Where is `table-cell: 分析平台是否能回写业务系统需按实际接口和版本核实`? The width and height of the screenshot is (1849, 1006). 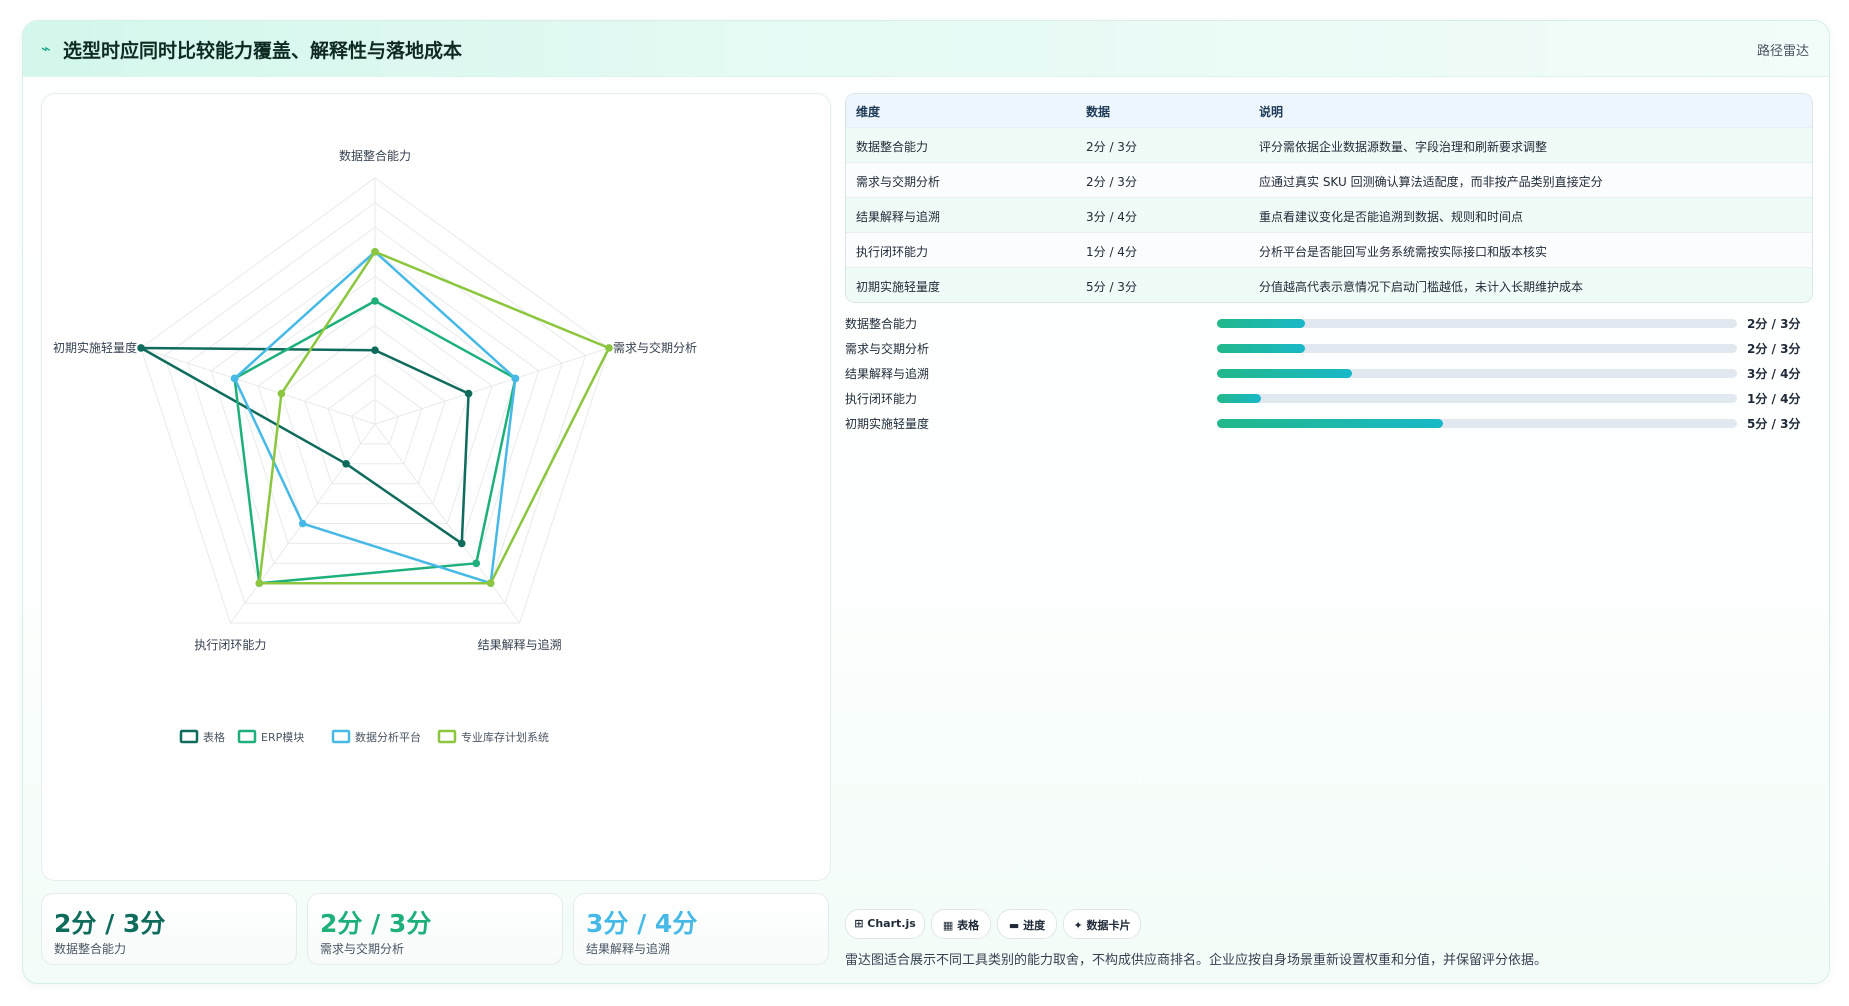 table-cell: 分析平台是否能回写业务系统需按实际接口和版本核实 is located at coordinates (1403, 252).